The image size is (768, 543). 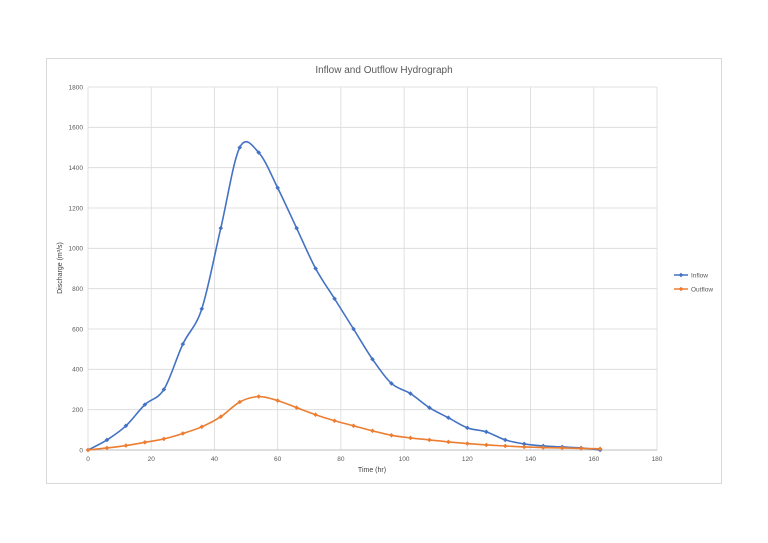 What do you see at coordinates (76, 249) in the screenshot?
I see `y-tick-label: 1000` at bounding box center [76, 249].